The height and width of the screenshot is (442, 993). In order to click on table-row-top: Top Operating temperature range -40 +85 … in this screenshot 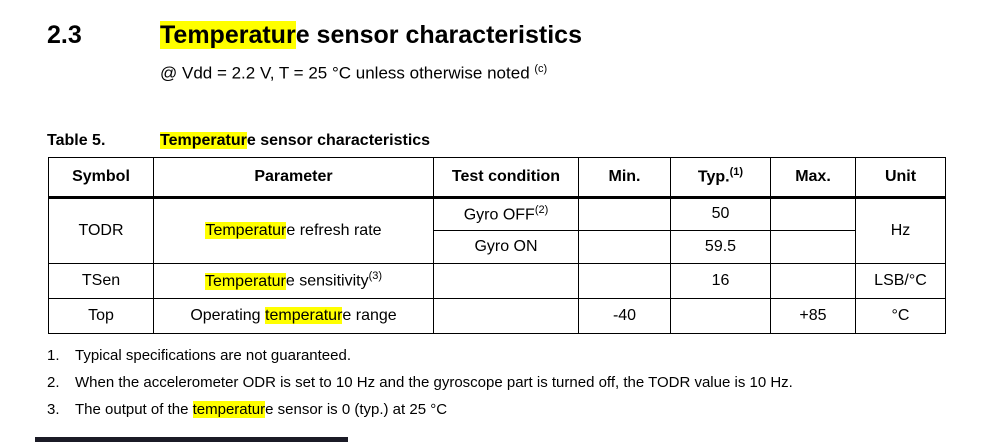, I will do `click(497, 315)`.